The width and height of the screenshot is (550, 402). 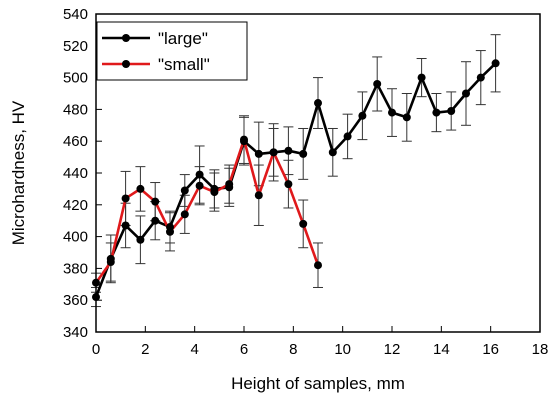 I want to click on y-tick-label-6: 460, so click(x=75, y=141).